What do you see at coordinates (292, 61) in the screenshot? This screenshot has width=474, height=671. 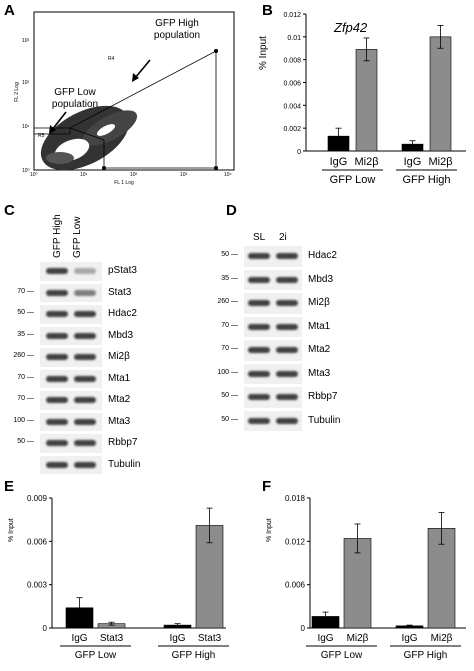 I see `y-tick-label: 0.008` at bounding box center [292, 61].